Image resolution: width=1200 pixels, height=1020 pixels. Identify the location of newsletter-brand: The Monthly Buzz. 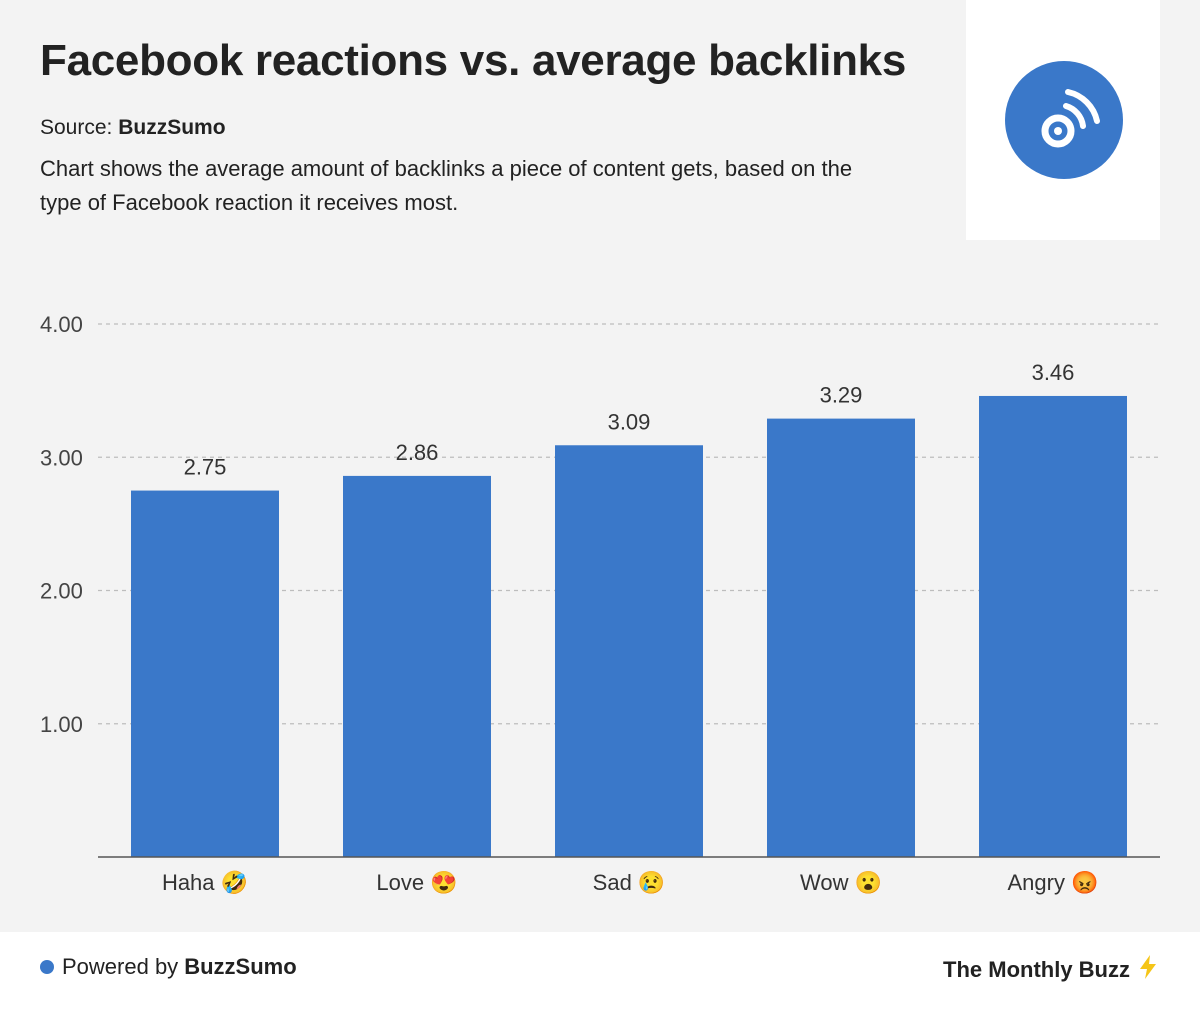
(1050, 970).